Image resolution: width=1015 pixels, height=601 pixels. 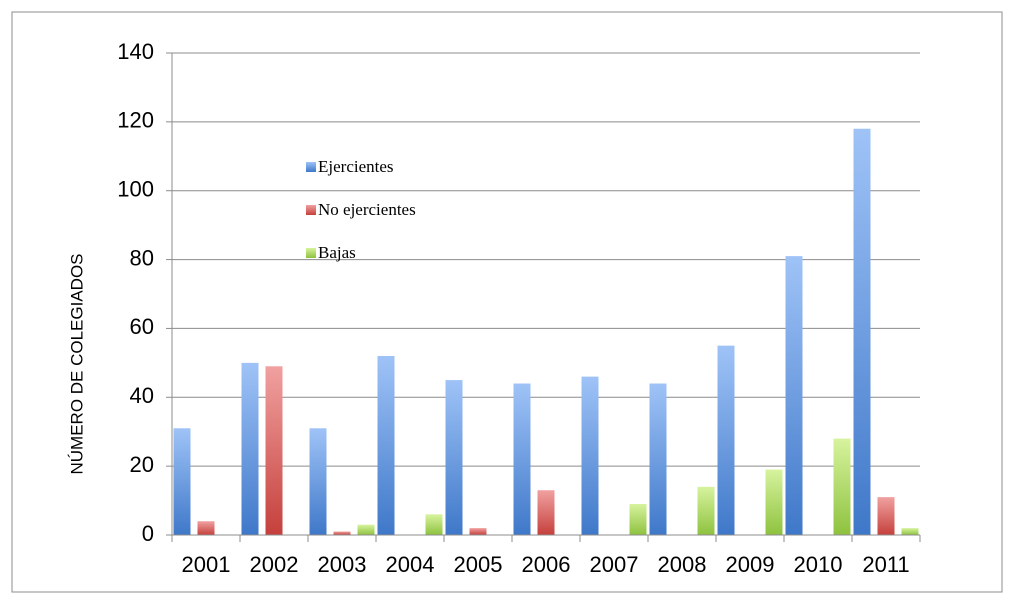 What do you see at coordinates (206, 528) in the screenshot?
I see `bar-no-ejercientes-2001` at bounding box center [206, 528].